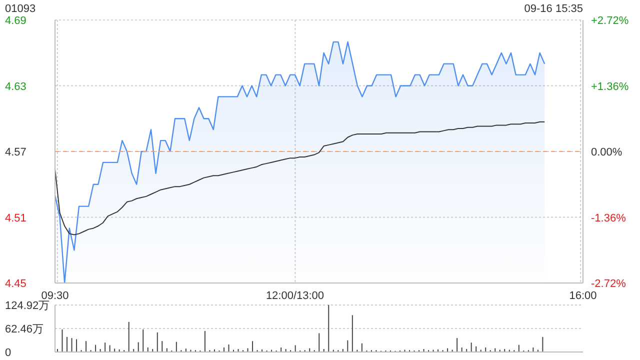 The width and height of the screenshot is (640, 360). I want to click on x-tick-label: 12:00/13:00, so click(295, 296).